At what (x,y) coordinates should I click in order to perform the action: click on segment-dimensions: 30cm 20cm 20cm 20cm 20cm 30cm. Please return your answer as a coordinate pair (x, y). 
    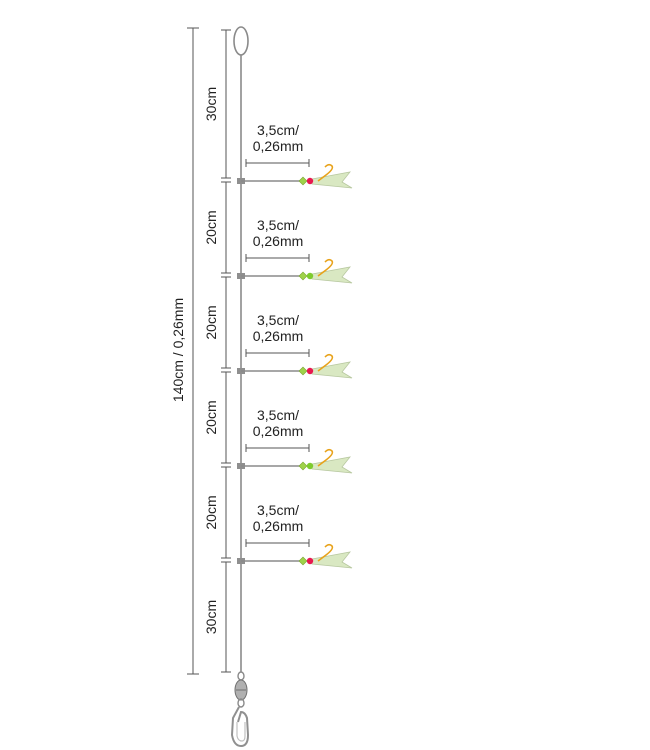
    Looking at the image, I should click on (217, 351).